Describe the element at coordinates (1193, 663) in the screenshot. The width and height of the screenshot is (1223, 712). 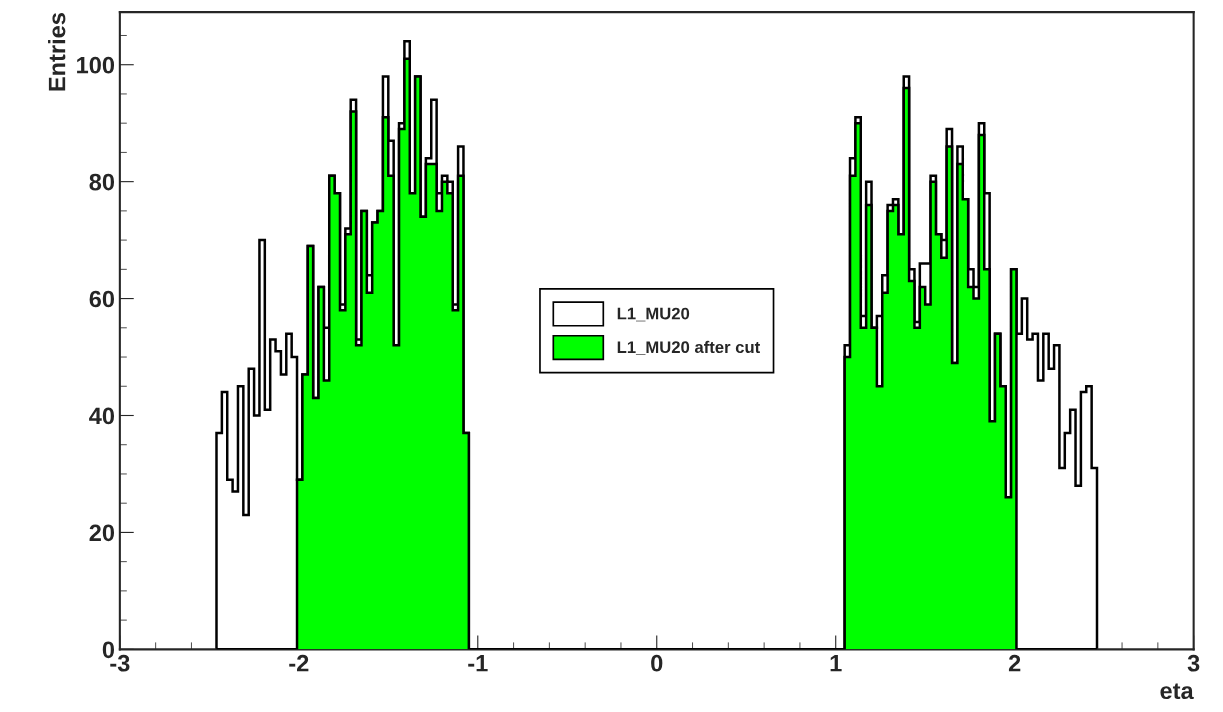
I see `x-tick-label: 3` at that location.